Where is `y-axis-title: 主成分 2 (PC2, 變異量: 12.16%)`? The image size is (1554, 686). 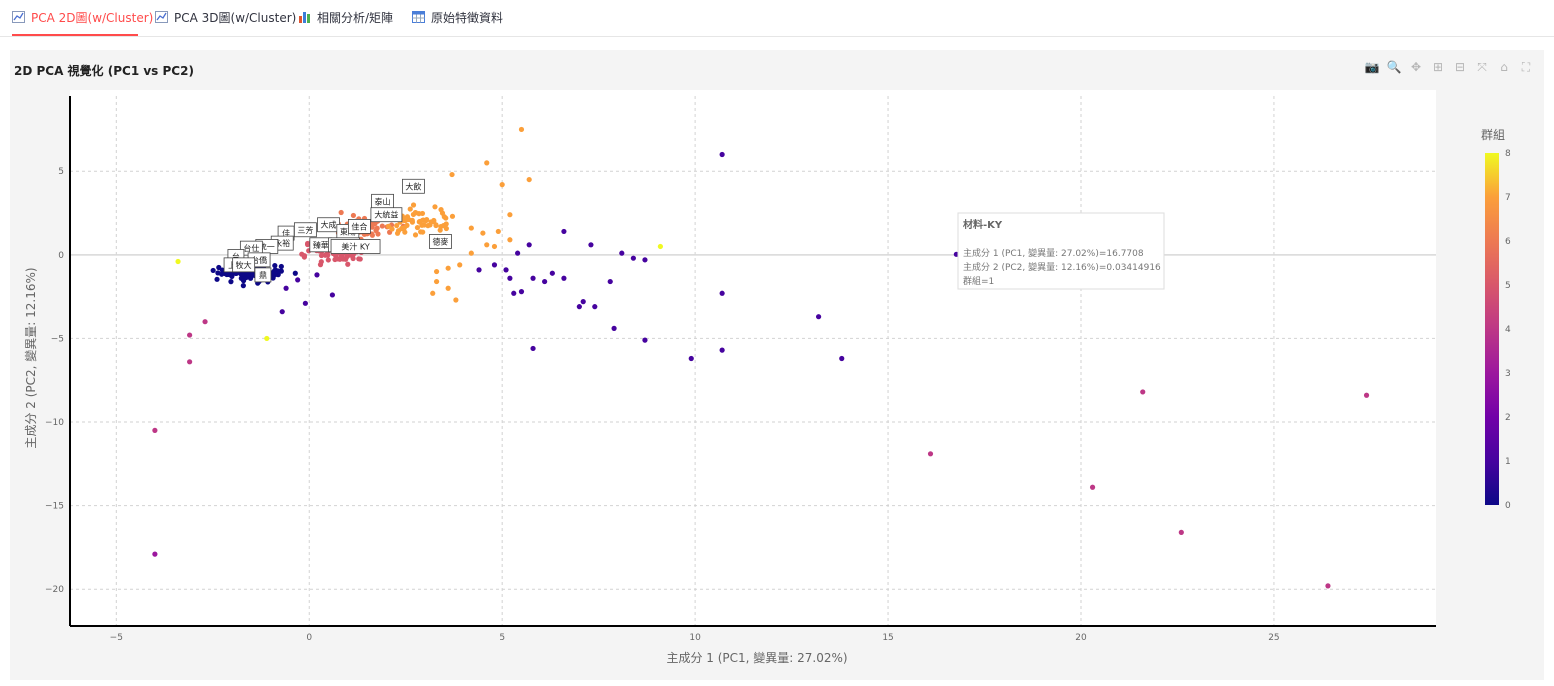 y-axis-title: 主成分 2 (PC2, 變異量: 12.16%) is located at coordinates (30, 357).